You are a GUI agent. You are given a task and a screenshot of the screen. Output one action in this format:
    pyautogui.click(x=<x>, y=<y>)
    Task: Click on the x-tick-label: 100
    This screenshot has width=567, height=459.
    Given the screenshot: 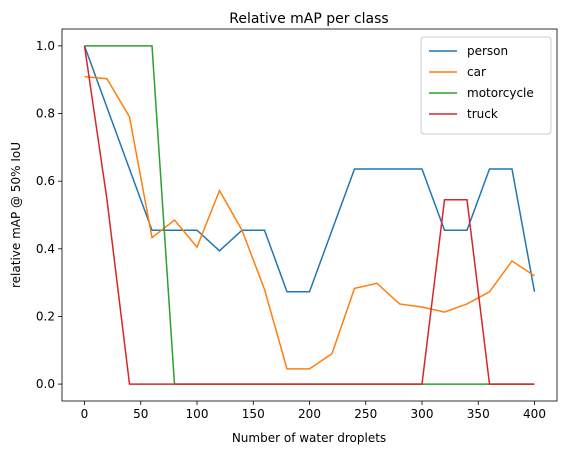 What is the action you would take?
    pyautogui.click(x=197, y=414)
    